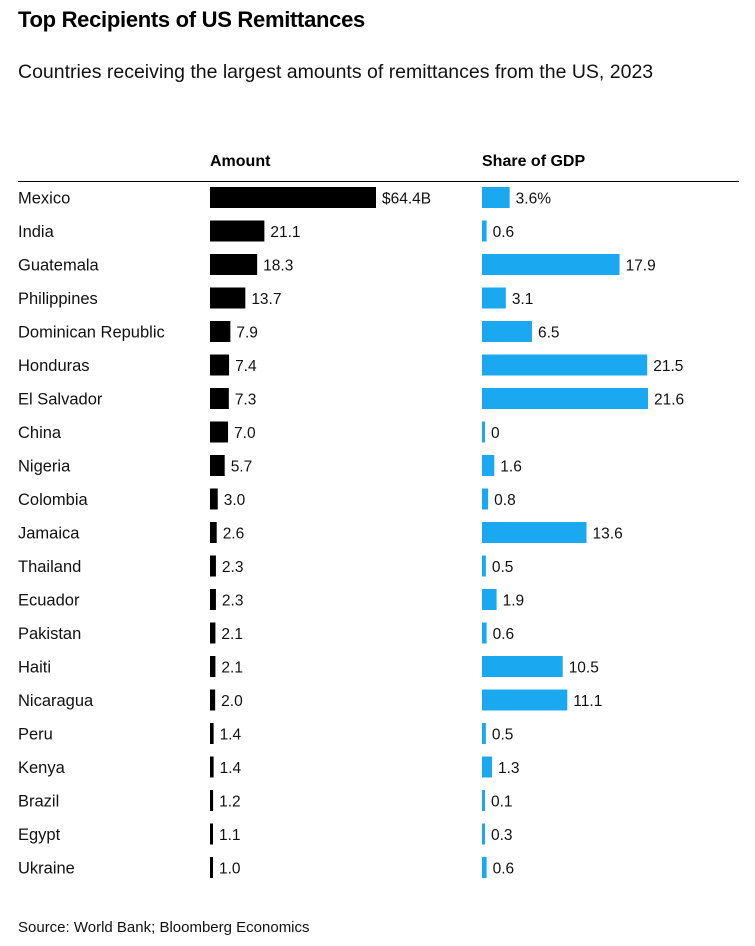 This screenshot has height=946, width=755. Describe the element at coordinates (230, 835) in the screenshot. I see `amount-value-label: 1.1` at that location.